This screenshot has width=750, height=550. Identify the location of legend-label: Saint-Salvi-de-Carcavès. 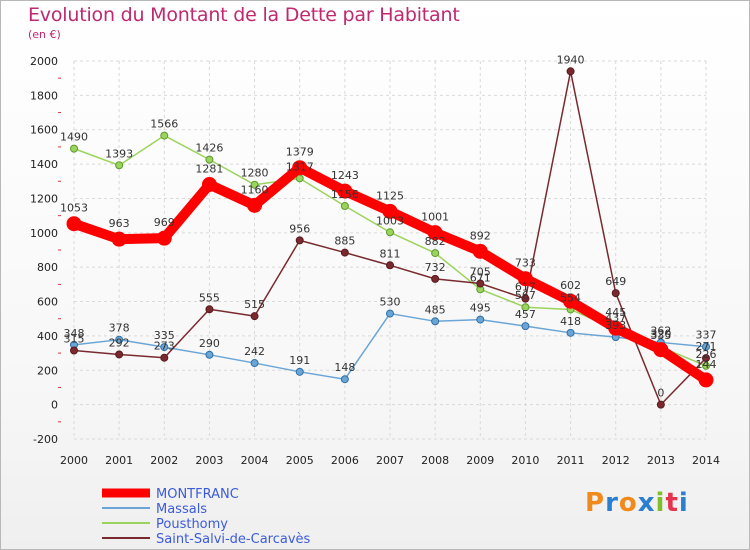
(233, 539).